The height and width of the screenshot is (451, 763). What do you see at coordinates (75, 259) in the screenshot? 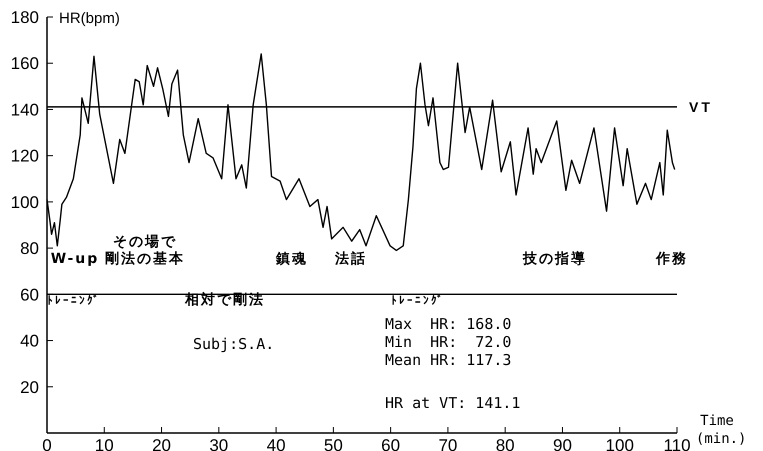
I see `annotation: W-up` at bounding box center [75, 259].